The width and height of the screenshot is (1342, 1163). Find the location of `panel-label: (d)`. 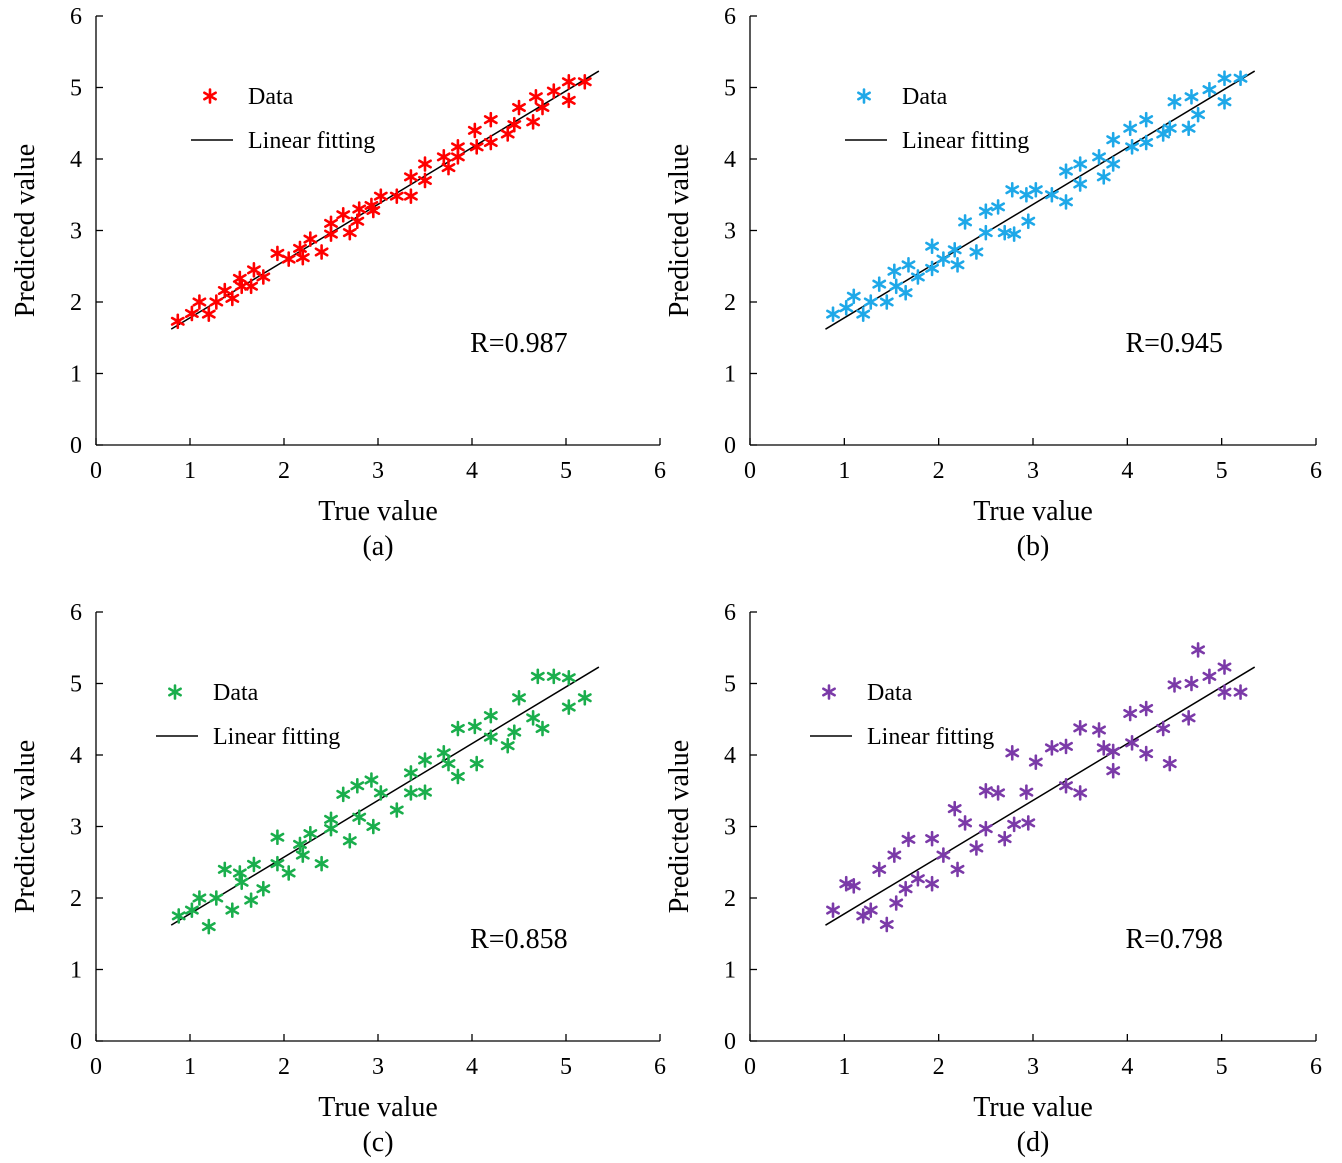

panel-label: (d) is located at coordinates (1033, 1142).